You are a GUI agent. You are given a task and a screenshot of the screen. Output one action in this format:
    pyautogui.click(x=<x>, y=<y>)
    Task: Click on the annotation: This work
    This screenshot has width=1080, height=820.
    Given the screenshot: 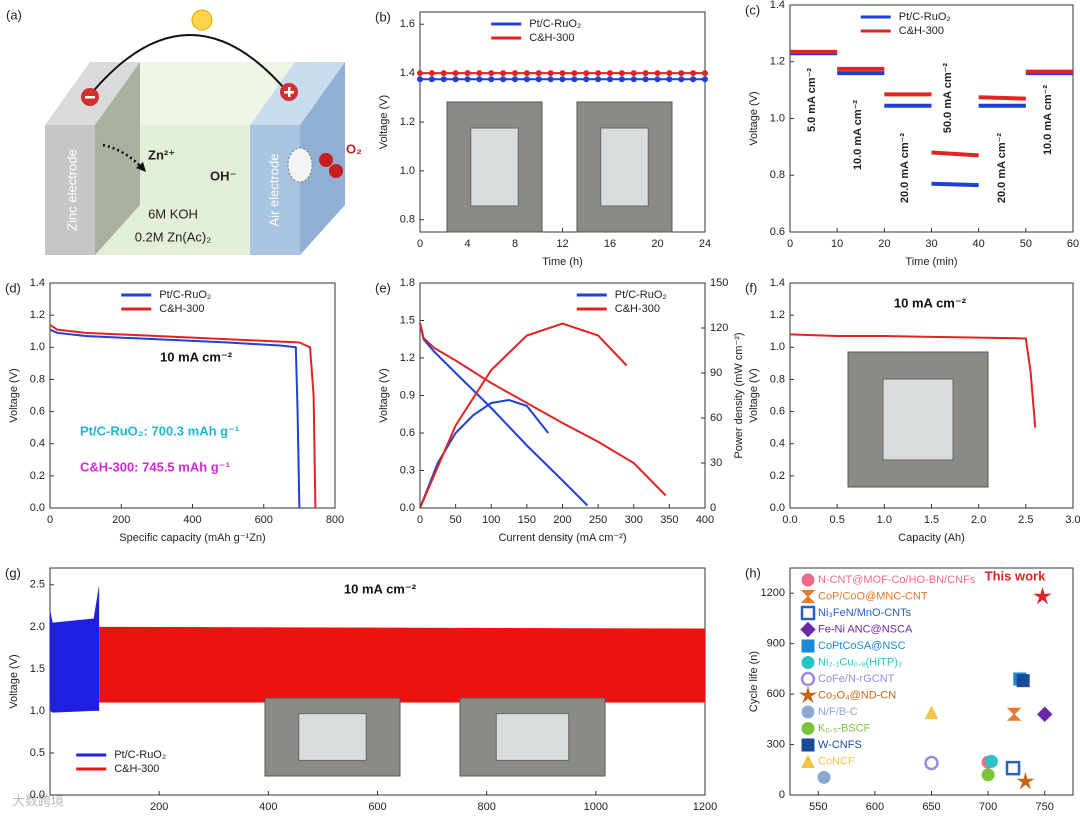 What is the action you would take?
    pyautogui.click(x=1015, y=575)
    